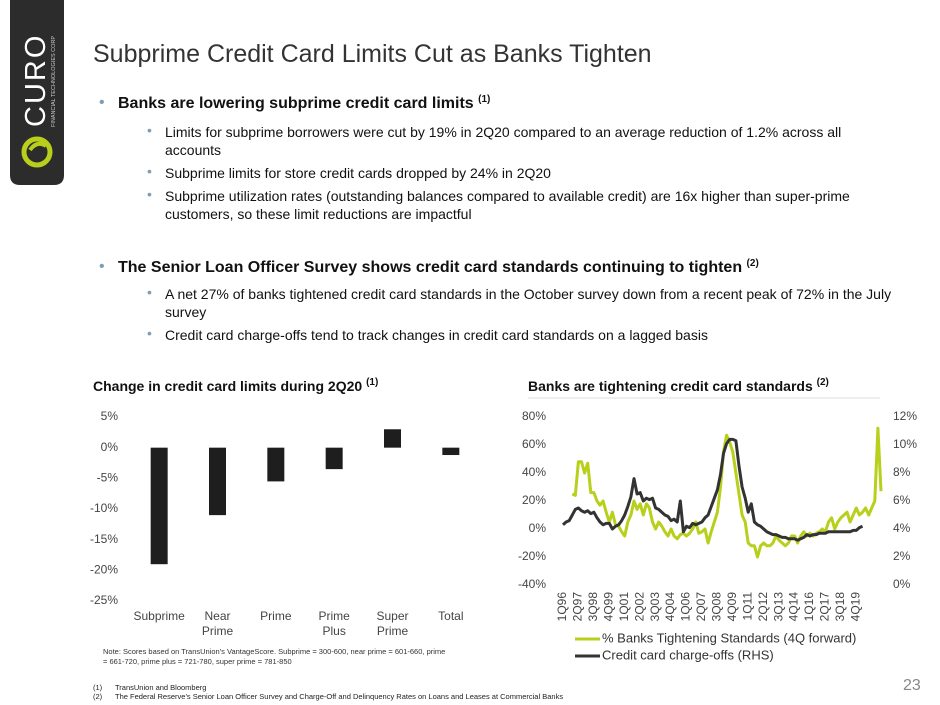 The height and width of the screenshot is (705, 940). What do you see at coordinates (110, 416) in the screenshot?
I see `y-tick-label: 5%` at bounding box center [110, 416].